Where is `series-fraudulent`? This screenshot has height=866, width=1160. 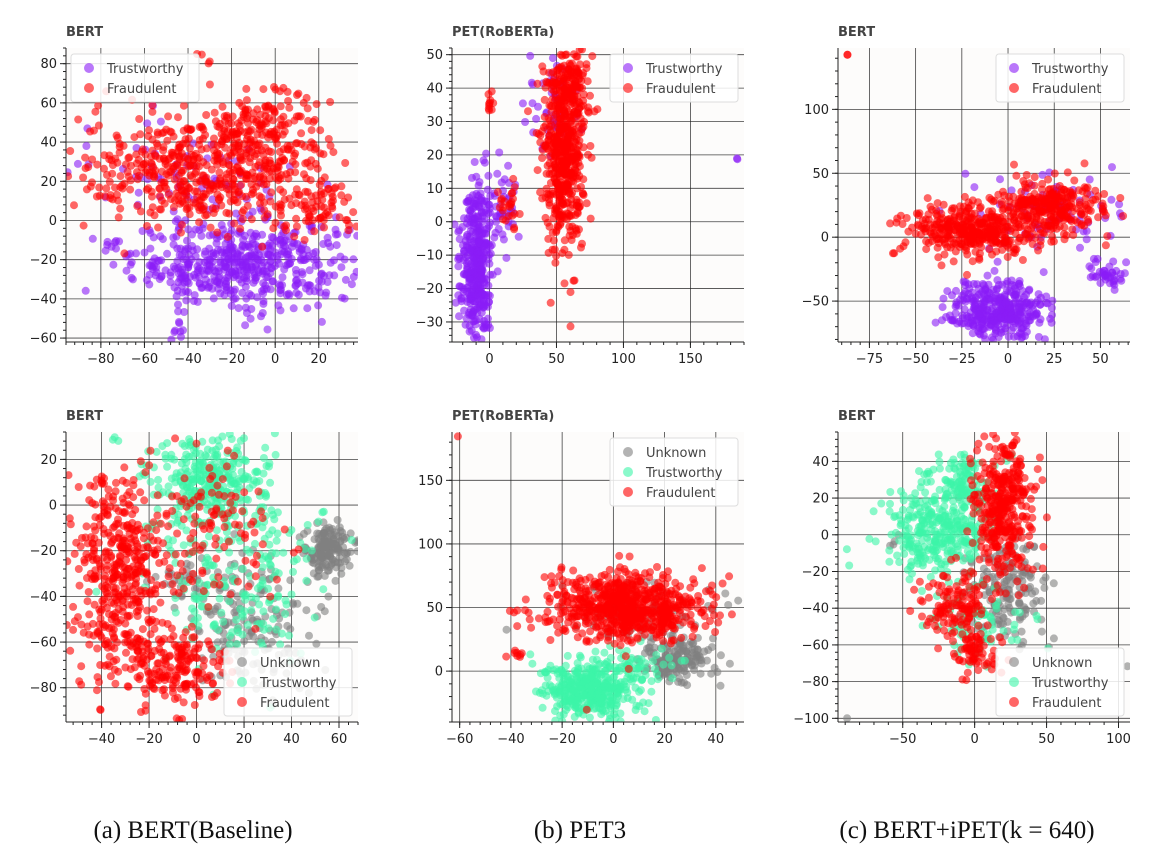
series-fraudulent is located at coordinates (212, 154).